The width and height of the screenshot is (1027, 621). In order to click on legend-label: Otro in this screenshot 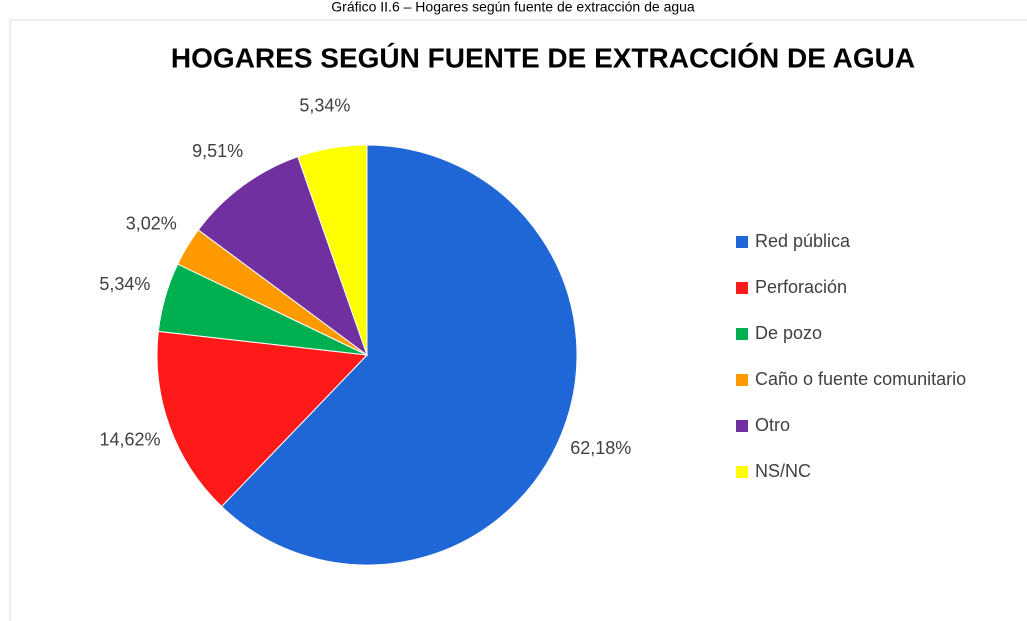, I will do `click(772, 425)`.